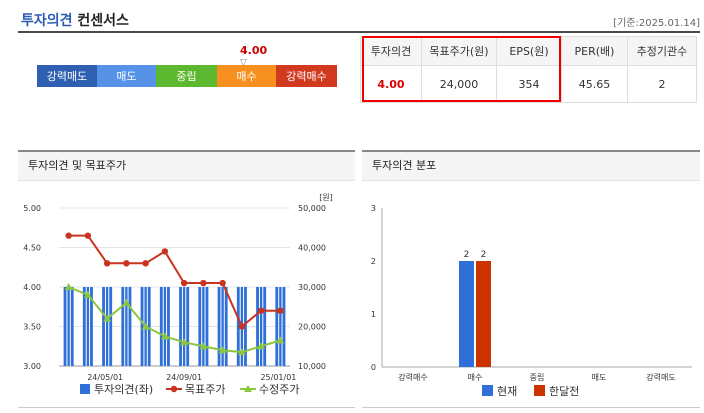 Image resolution: width=704 pixels, height=413 pixels. What do you see at coordinates (174, 389) in the screenshot?
I see `legend-swatch-target` at bounding box center [174, 389].